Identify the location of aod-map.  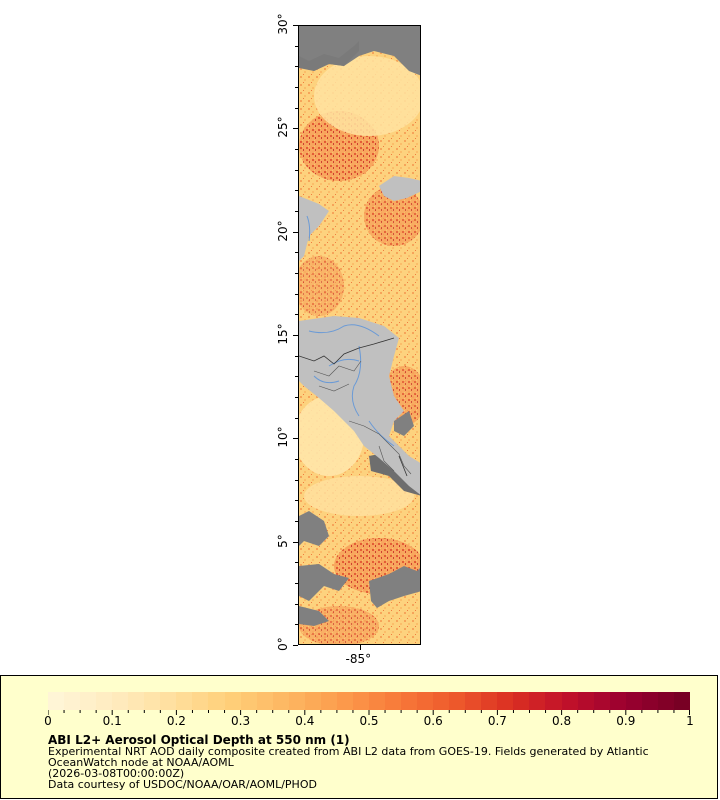
(359, 335).